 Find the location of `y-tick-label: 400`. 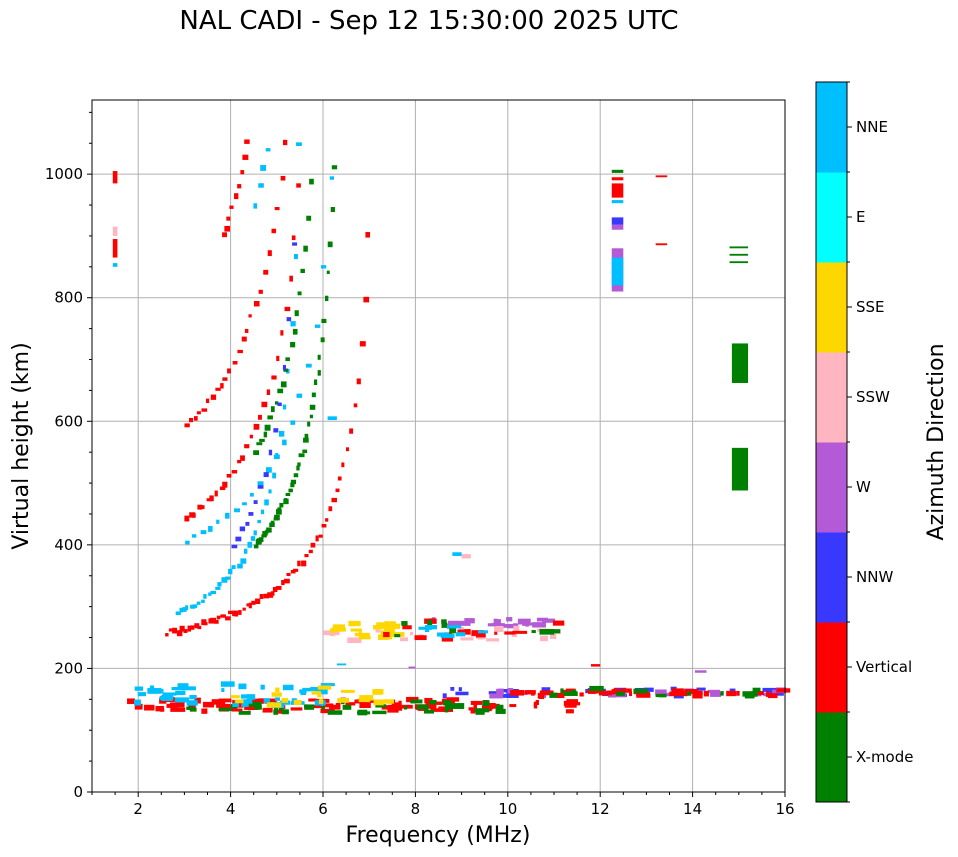

y-tick-label: 400 is located at coordinates (68, 545).